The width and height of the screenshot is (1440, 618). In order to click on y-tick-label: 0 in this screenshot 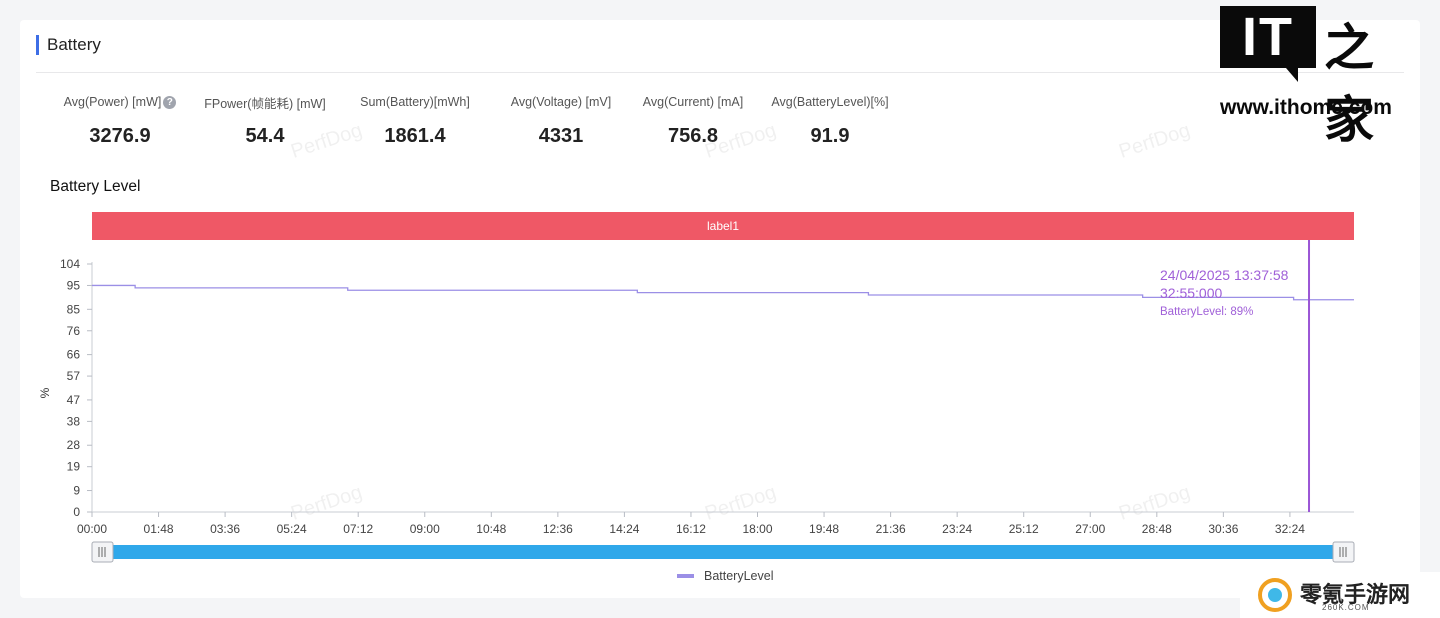, I will do `click(76, 512)`.